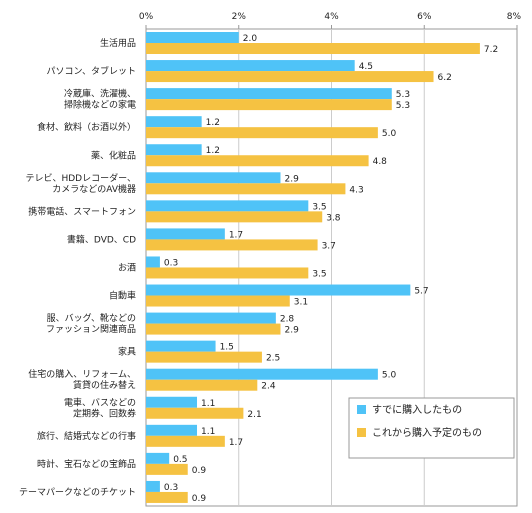  Describe the element at coordinates (361, 432) in the screenshot. I see `legend-swatch-planned` at that location.